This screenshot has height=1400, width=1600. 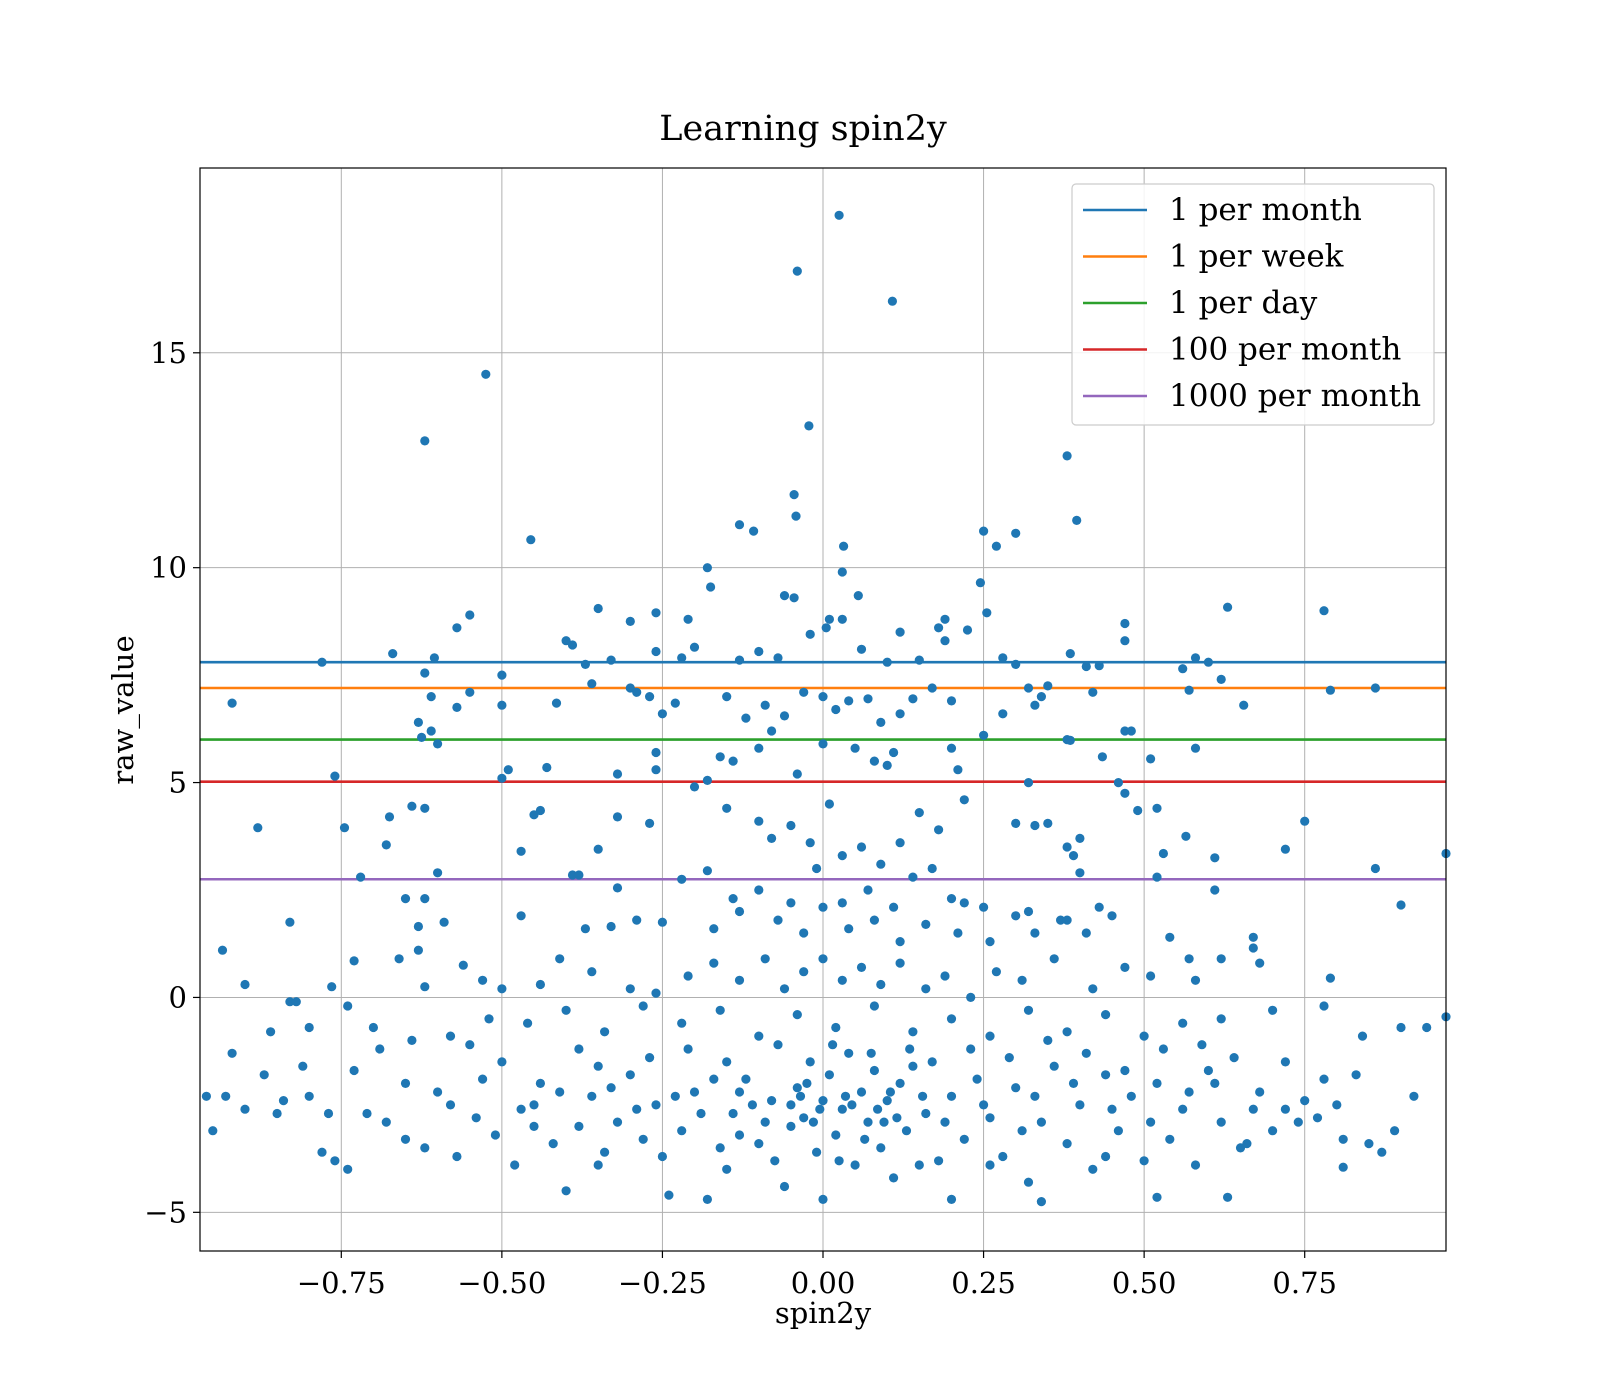 I want to click on legend-entry: 1 per day, so click(x=1243, y=303).